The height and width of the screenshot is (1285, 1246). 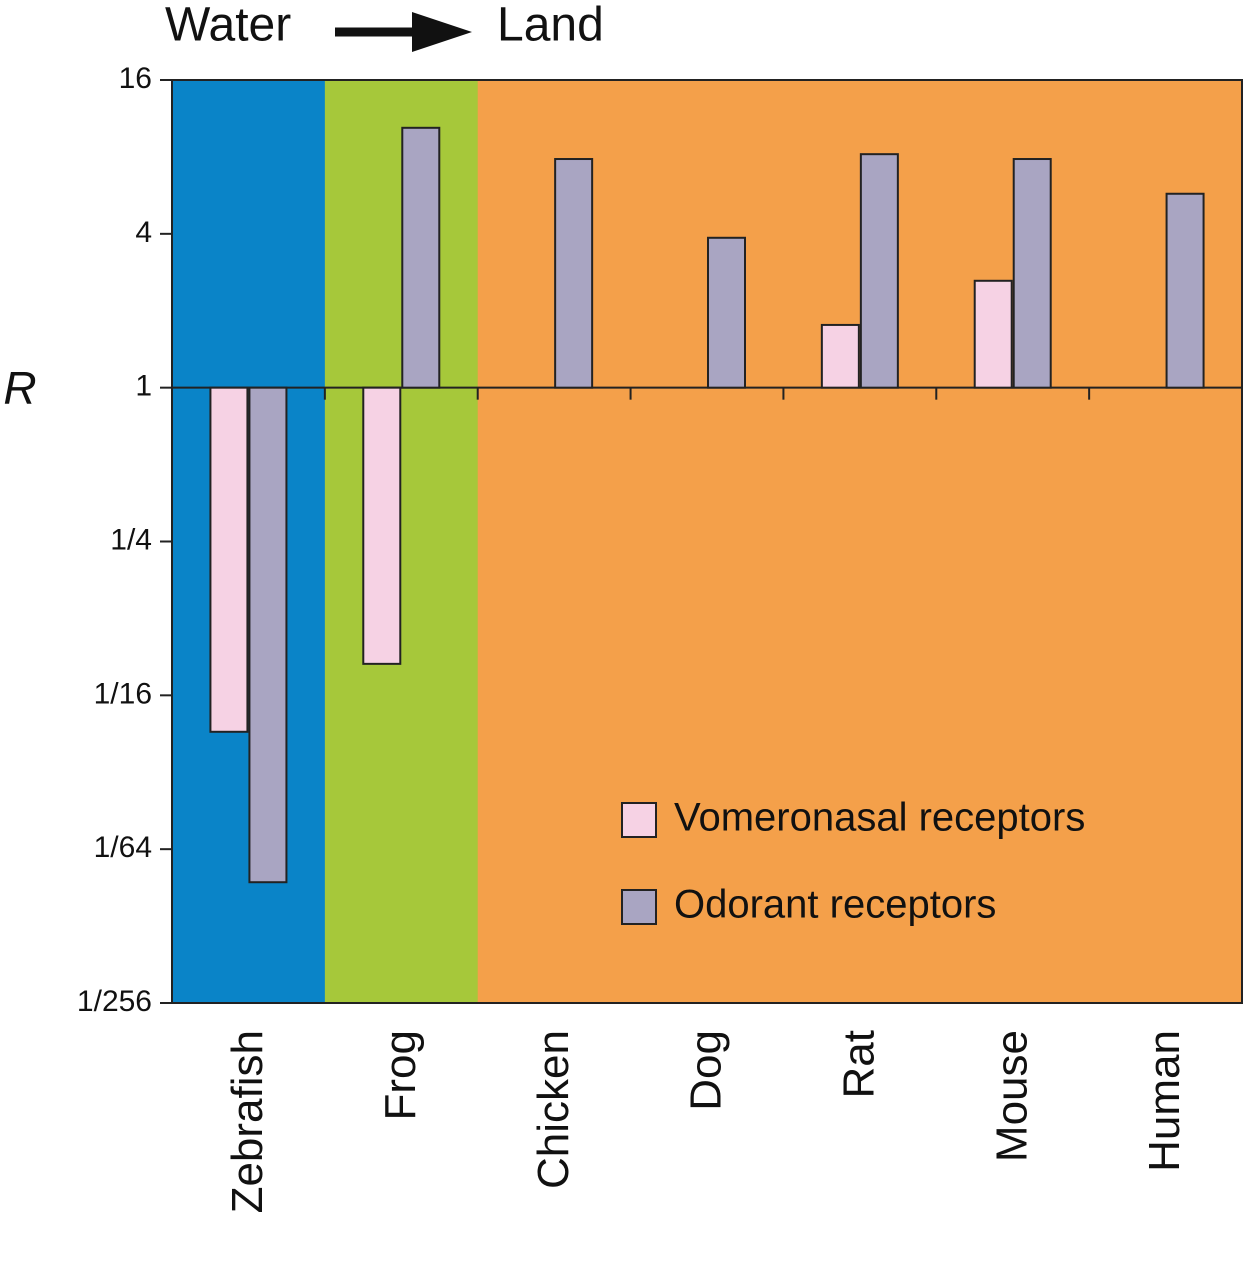 I want to click on x-tick-label: Dog, so click(x=706, y=1070).